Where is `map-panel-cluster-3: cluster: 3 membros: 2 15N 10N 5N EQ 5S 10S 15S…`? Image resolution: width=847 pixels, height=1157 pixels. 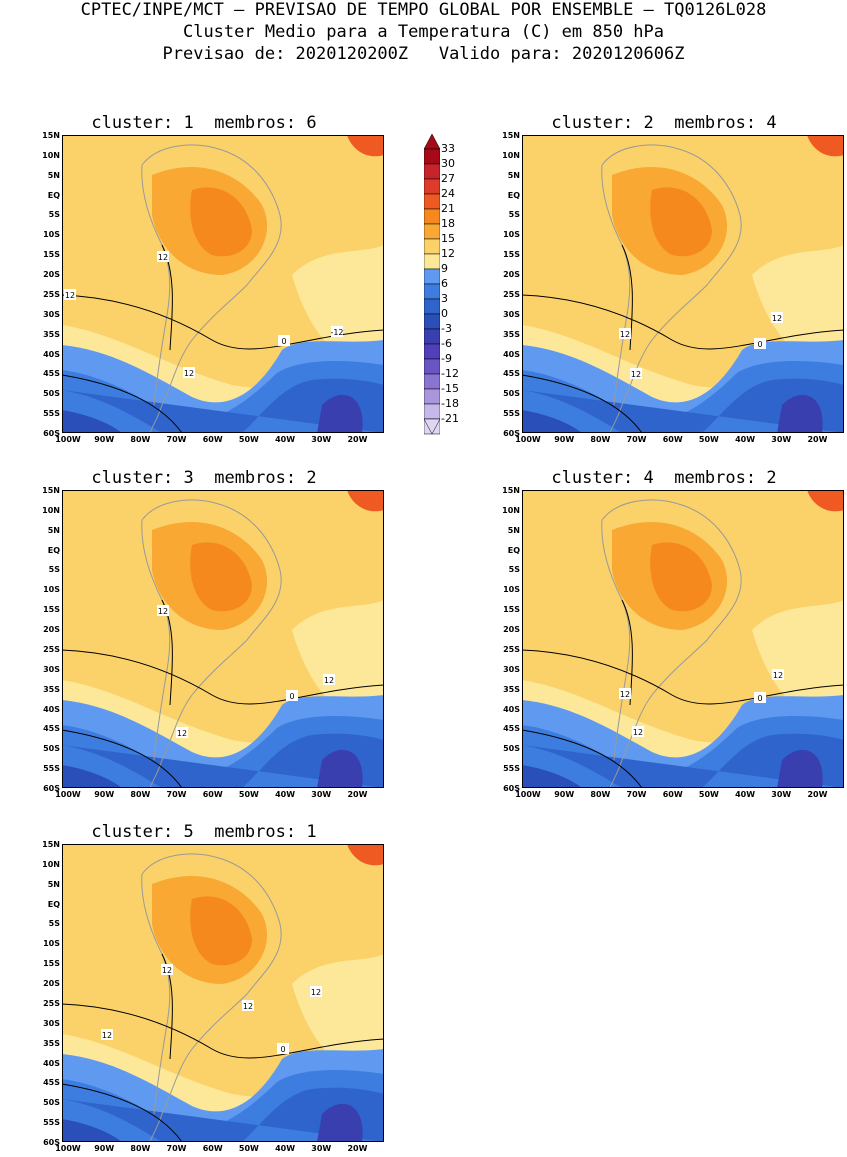
map-panel-cluster-3: cluster: 3 membros: 2 15N 10N 5N EQ 5S 10S 15S… is located at coordinates (204, 635).